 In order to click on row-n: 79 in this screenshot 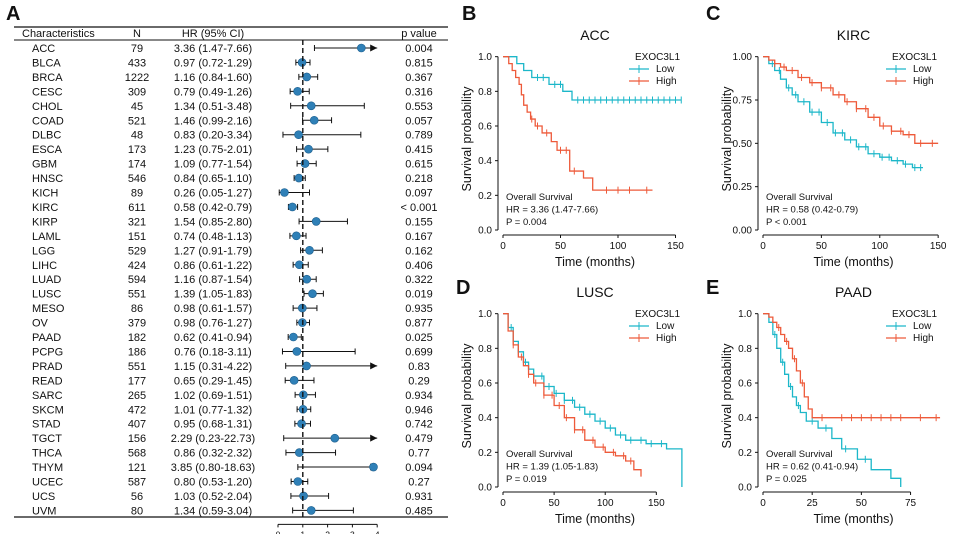, I will do `click(137, 49)`.